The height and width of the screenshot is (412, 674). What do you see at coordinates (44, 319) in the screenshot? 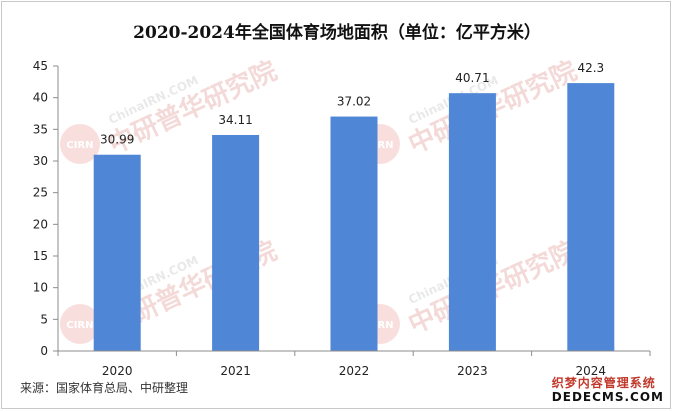
I see `y-tick-label: 5` at bounding box center [44, 319].